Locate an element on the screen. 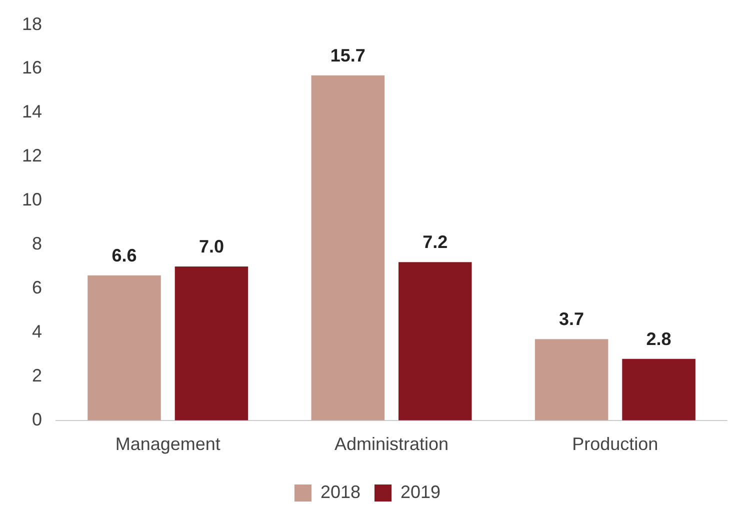 Image resolution: width=739 pixels, height=512 pixels. y-tick-label: 2 is located at coordinates (37, 375).